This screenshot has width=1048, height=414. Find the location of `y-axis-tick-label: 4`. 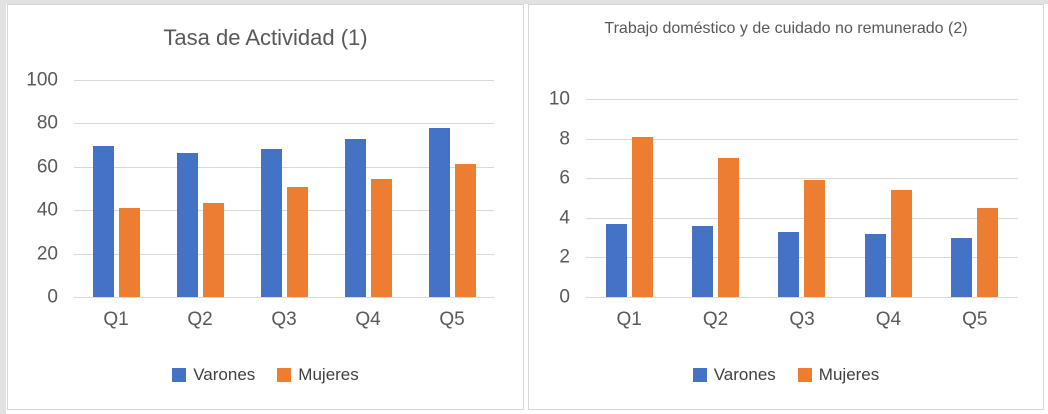

y-axis-tick-label: 4 is located at coordinates (564, 218).